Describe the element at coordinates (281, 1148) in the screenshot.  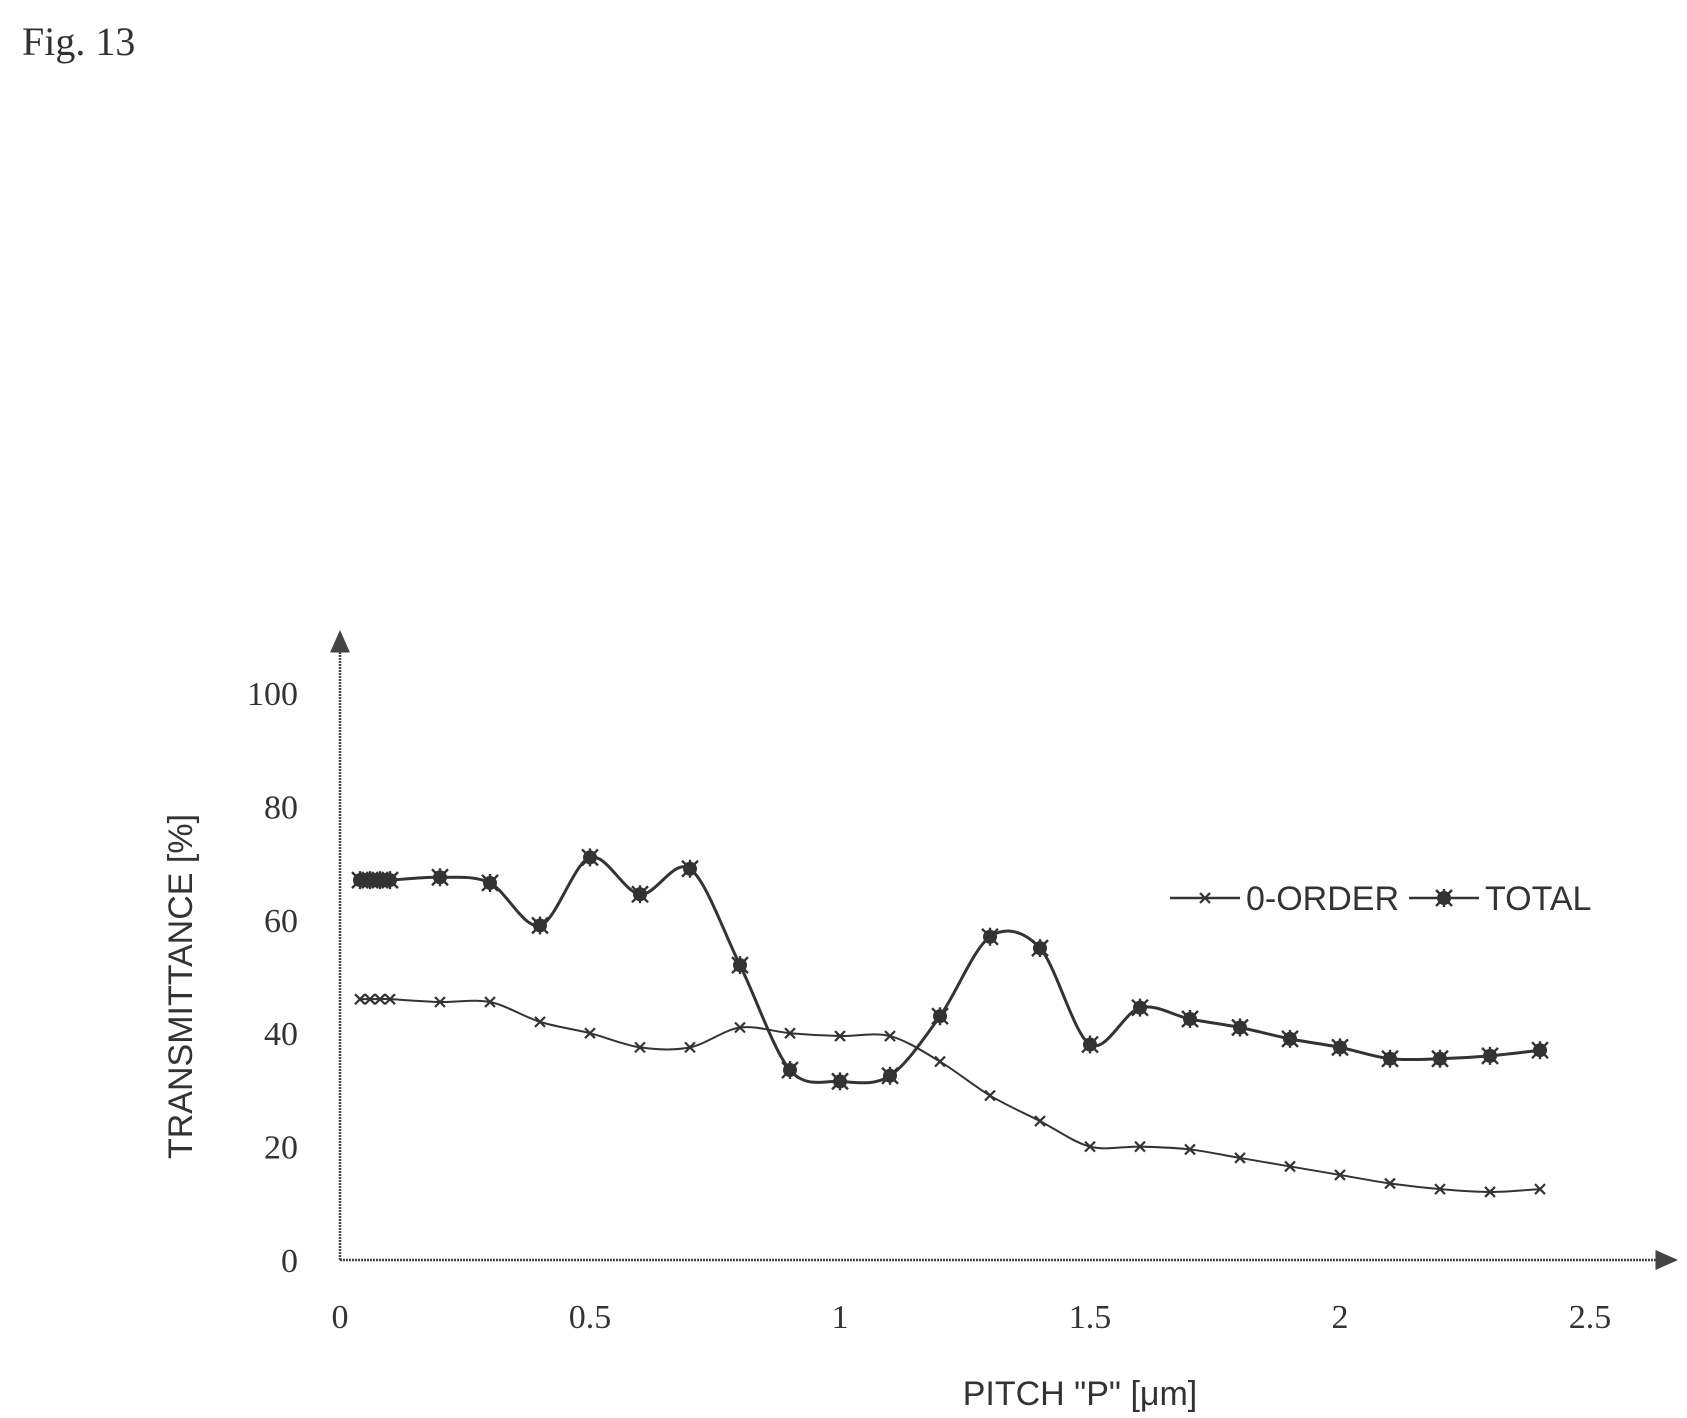
I see `y-tick-label: 20` at that location.